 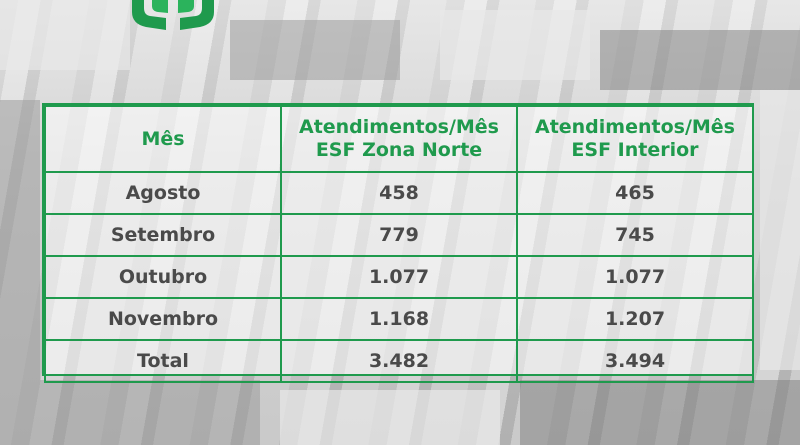 I want to click on table-row: Setembro 779 745, so click(x=399, y=235).